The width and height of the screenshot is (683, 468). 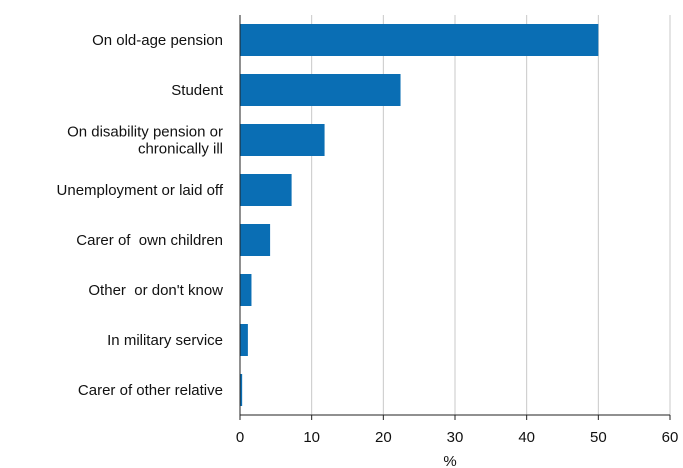 I want to click on x-tick-label: 30, so click(x=455, y=437).